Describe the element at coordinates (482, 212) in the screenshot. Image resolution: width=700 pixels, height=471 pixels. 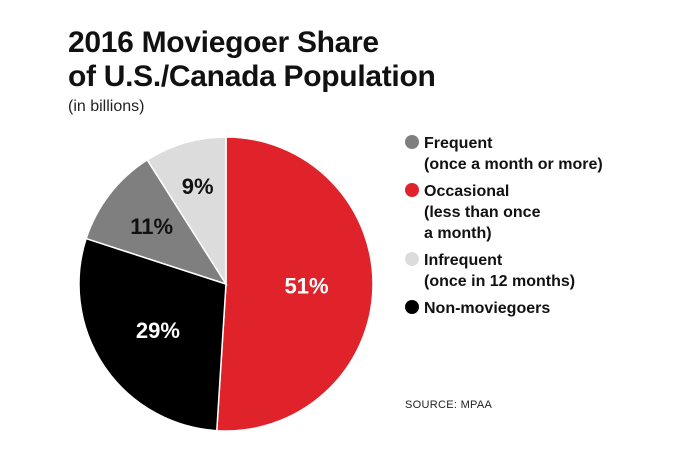
I see `legend-label-occasional: Occasional (less than once a month)` at that location.